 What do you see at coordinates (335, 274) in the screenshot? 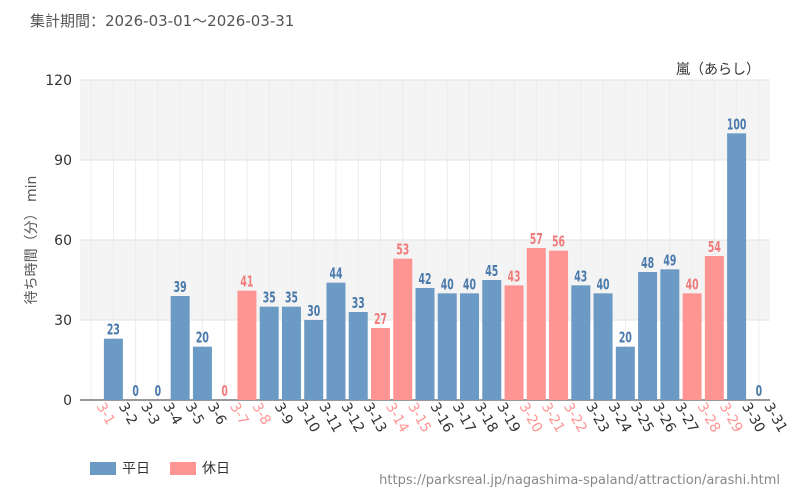
I see `data-label-3-12: 44` at bounding box center [335, 274].